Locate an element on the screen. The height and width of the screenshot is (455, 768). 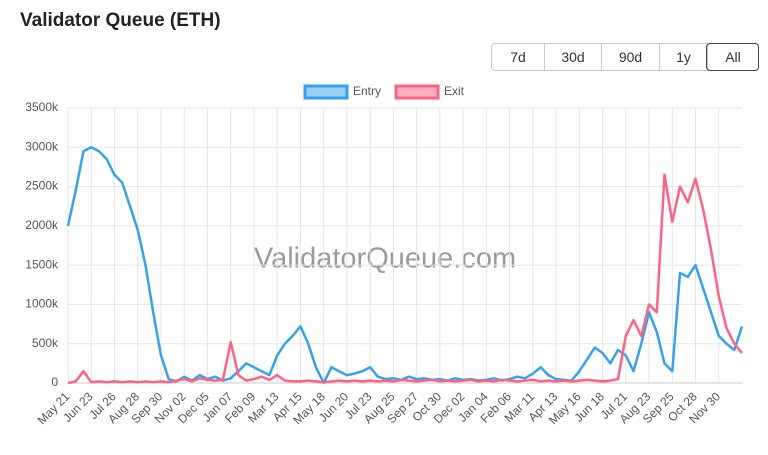
y-tick-label: 0 is located at coordinates (54, 382).